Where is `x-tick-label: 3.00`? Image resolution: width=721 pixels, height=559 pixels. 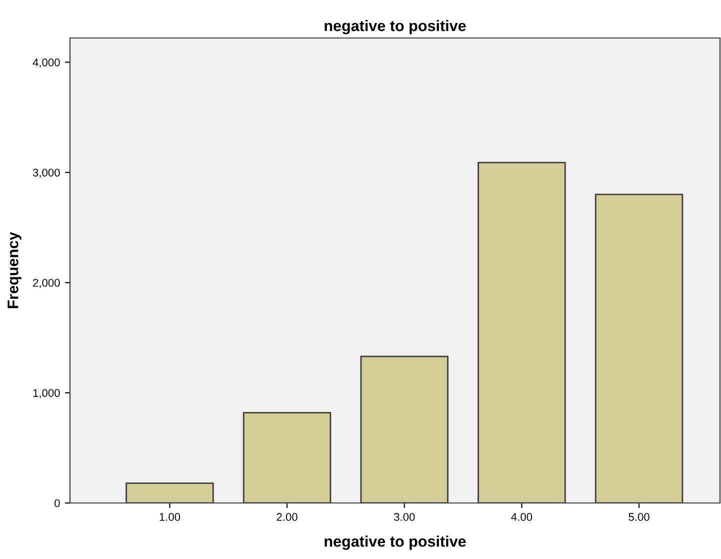
x-tick-label: 3.00 is located at coordinates (404, 517).